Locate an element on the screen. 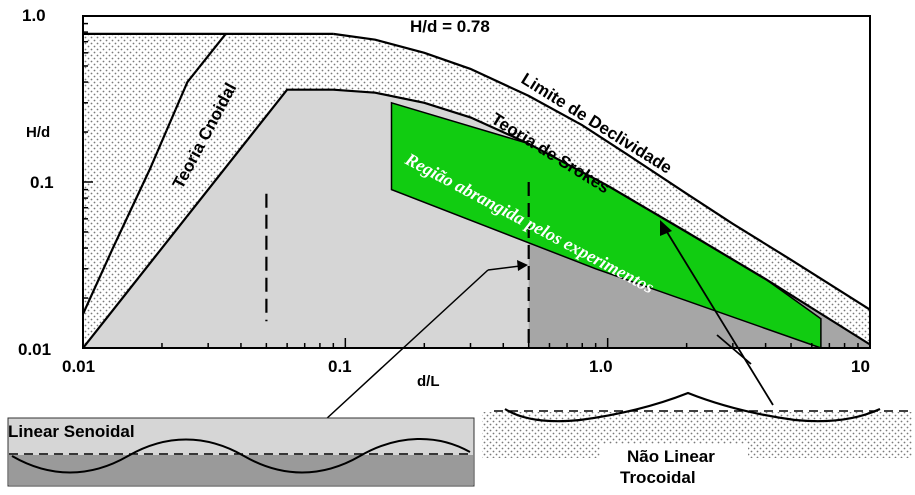 This screenshot has width=915, height=495. sinusoidal-wave is located at coordinates (241, 455).